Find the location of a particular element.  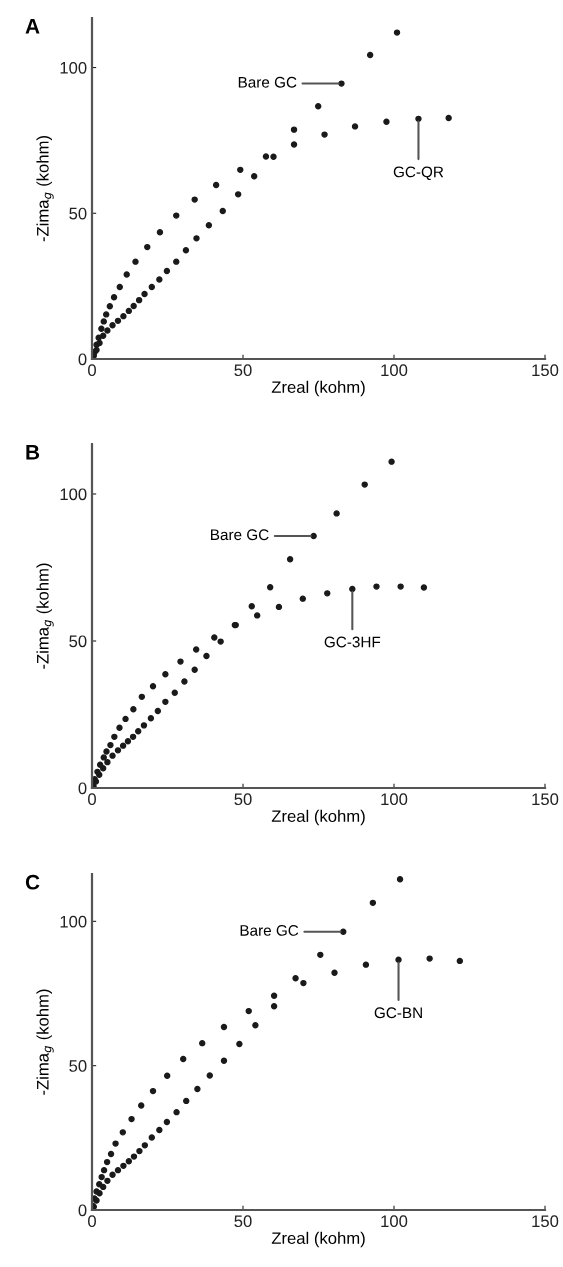

chart-title: A is located at coordinates (32, 26).